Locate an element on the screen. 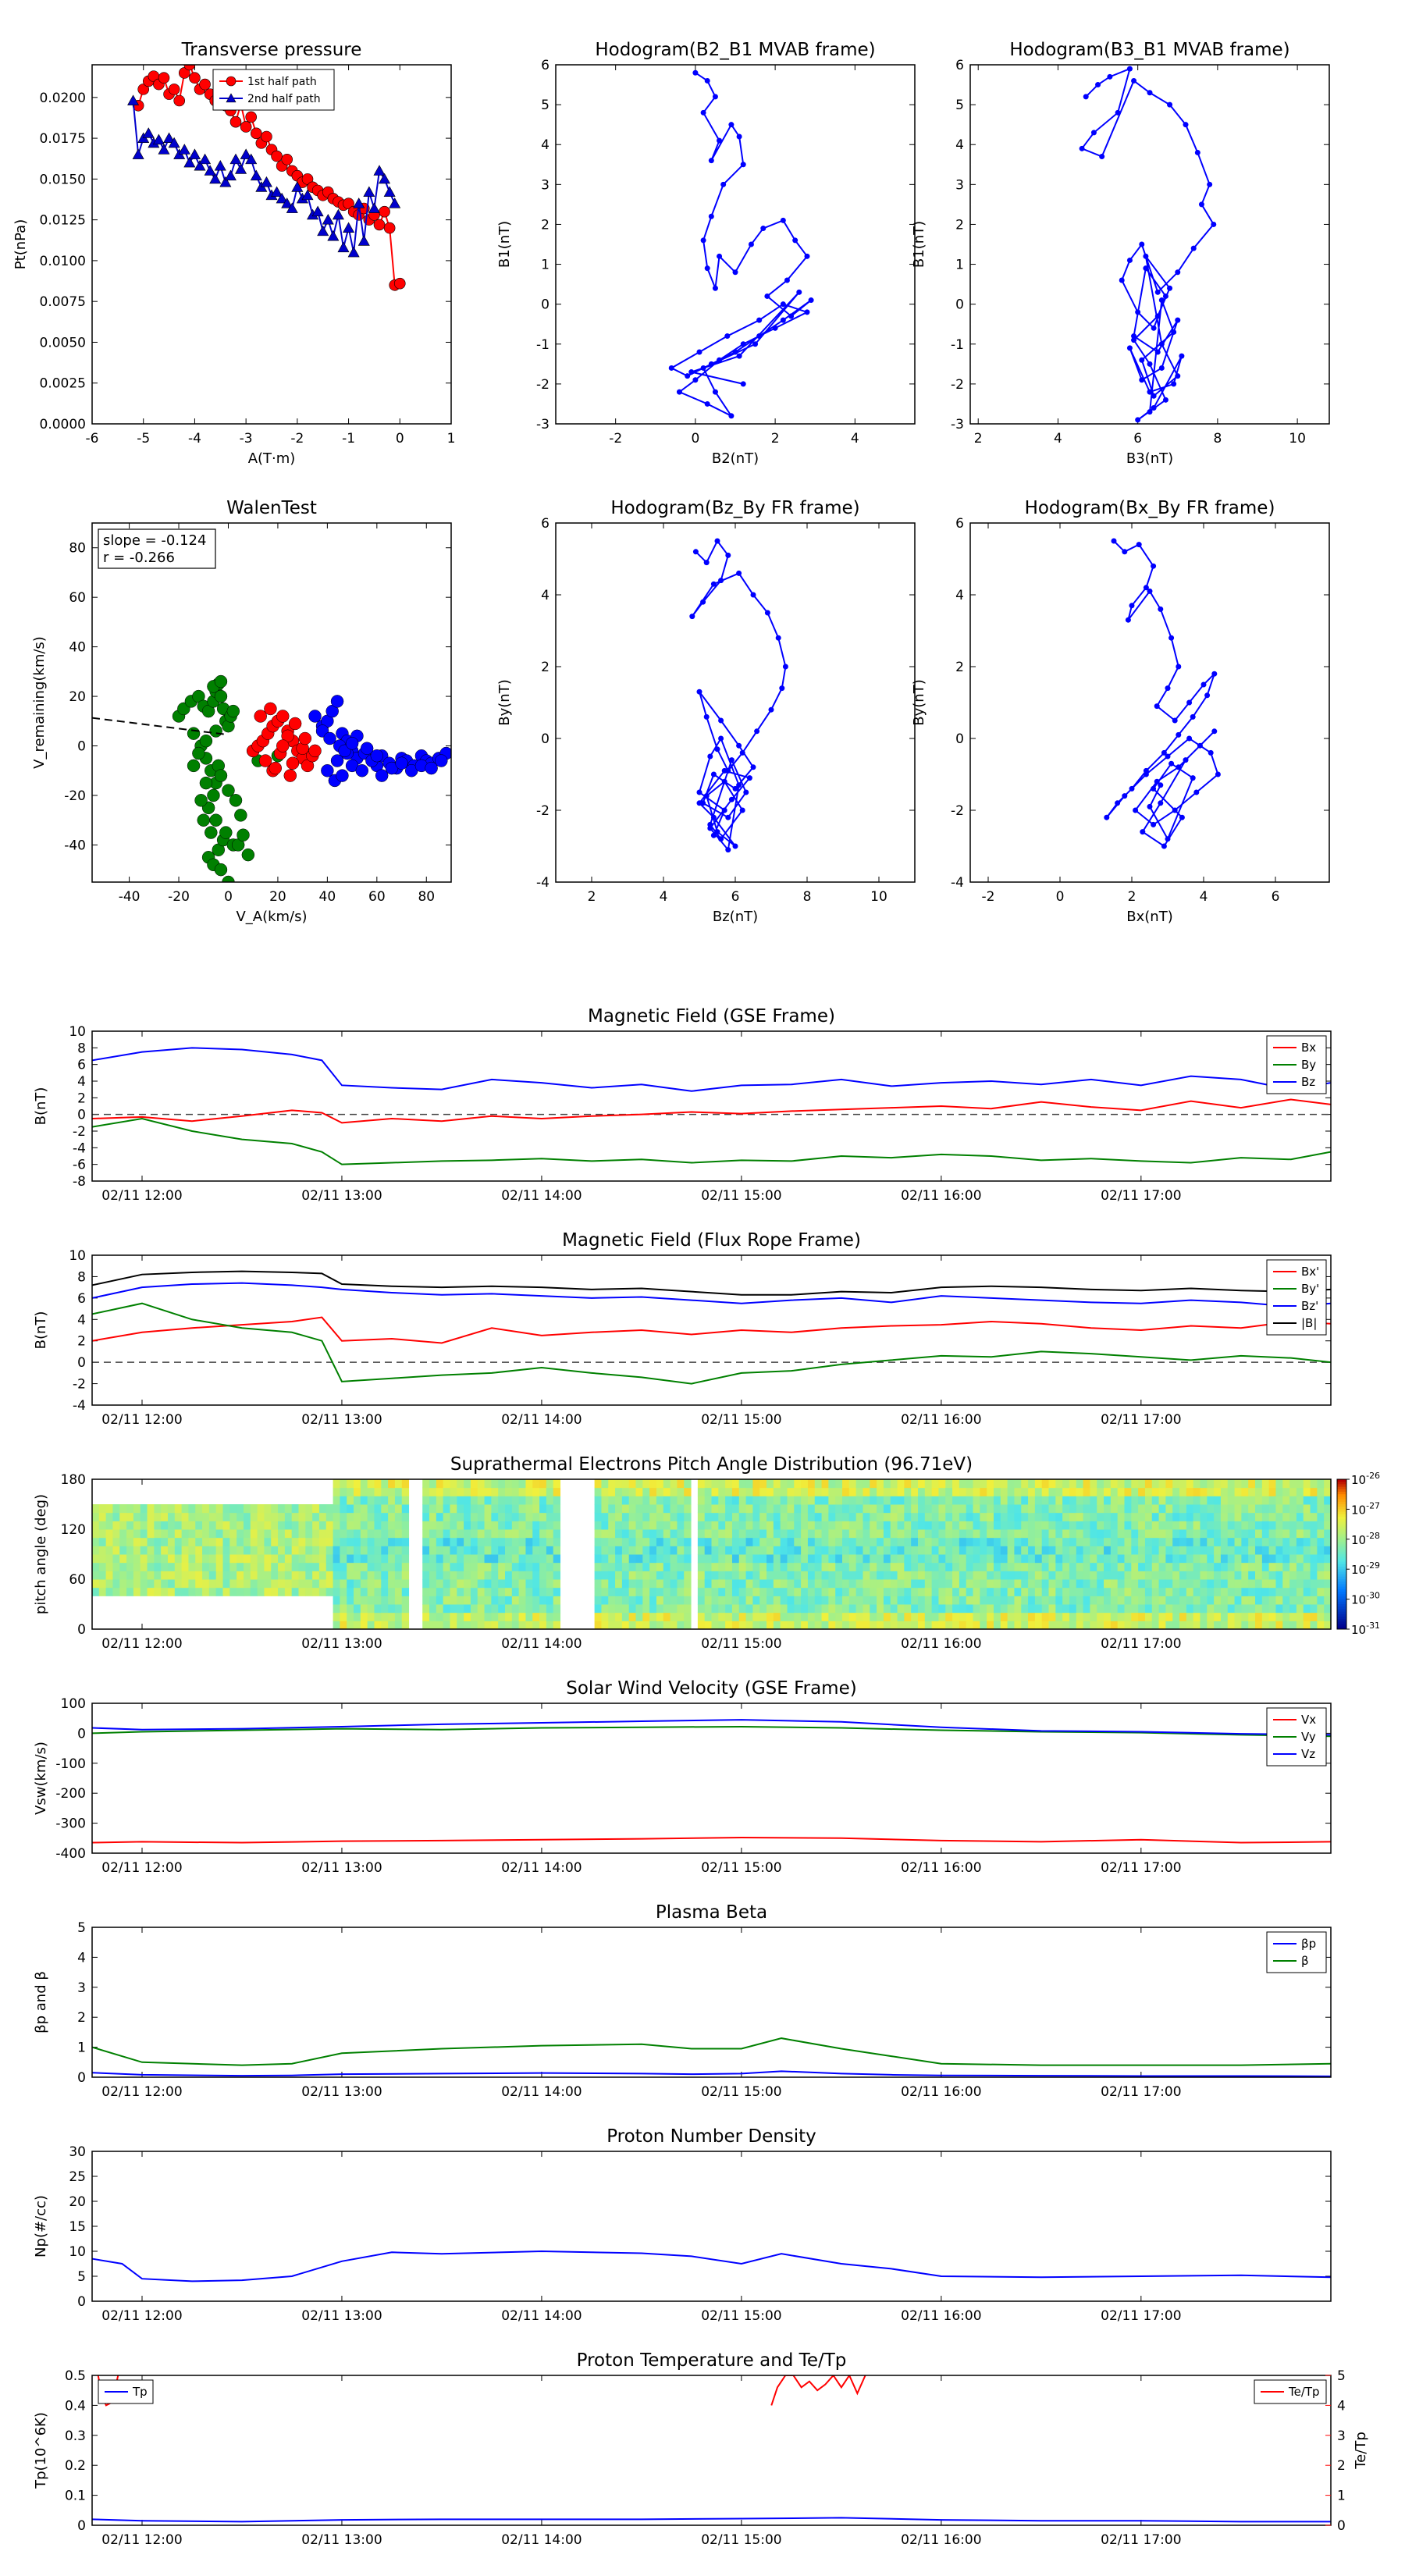 The width and height of the screenshot is (1405, 2576). y-tick-label: 100 is located at coordinates (73, 1704).